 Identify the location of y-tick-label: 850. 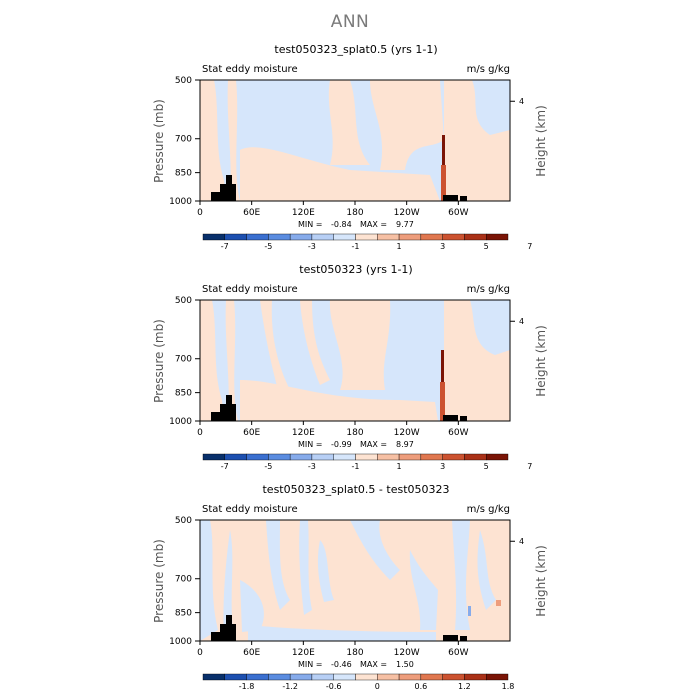
(183, 394).